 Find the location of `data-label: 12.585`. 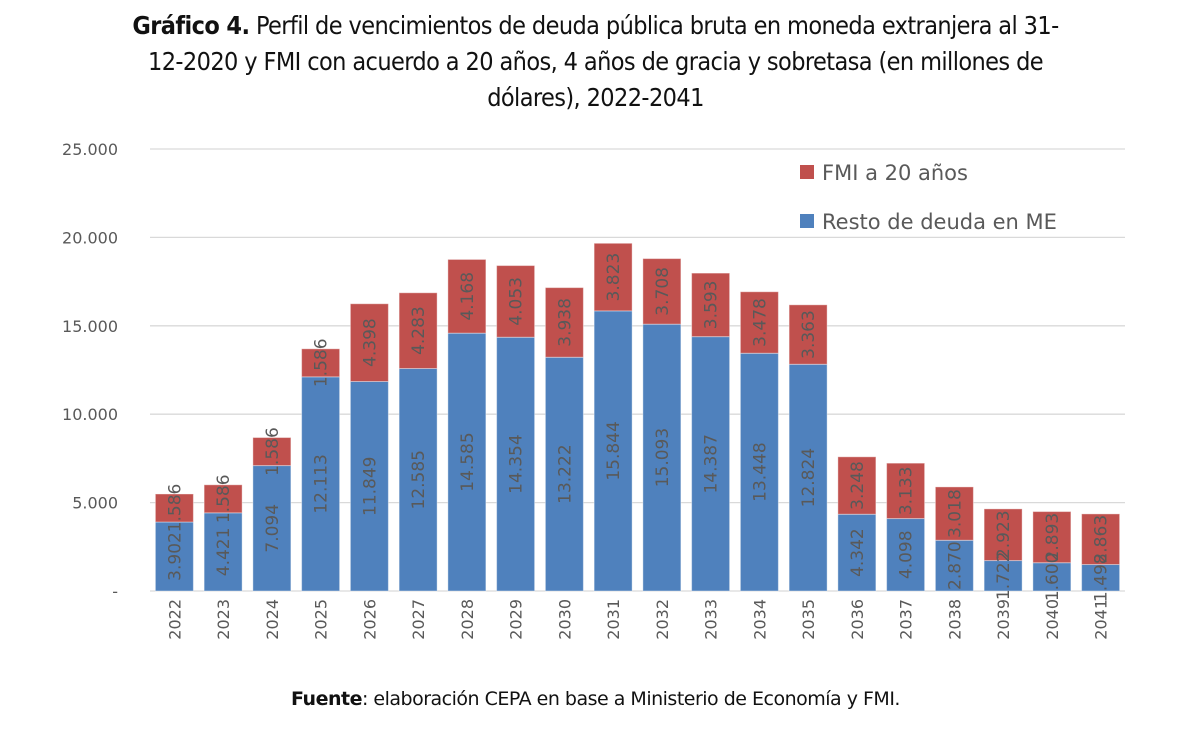

data-label: 12.585 is located at coordinates (419, 479).